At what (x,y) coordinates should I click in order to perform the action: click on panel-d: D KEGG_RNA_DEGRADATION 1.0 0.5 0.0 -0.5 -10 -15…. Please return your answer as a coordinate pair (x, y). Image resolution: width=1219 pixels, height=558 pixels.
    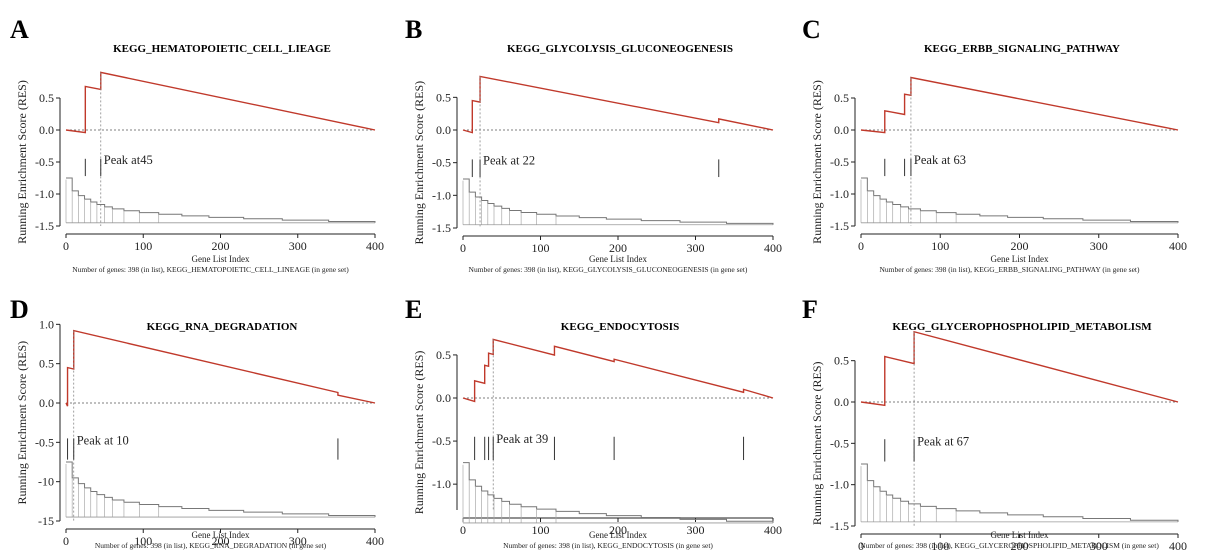
    Looking at the image, I should click on (197, 422).